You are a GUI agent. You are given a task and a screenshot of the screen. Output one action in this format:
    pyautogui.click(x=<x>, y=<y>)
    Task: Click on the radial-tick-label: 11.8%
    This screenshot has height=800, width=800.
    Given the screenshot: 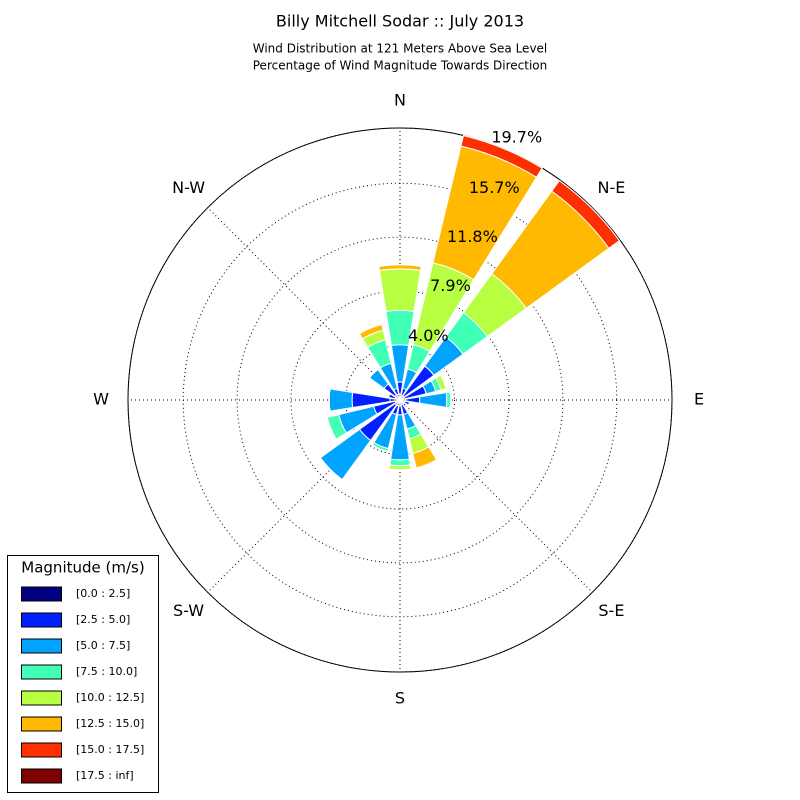 What is the action you would take?
    pyautogui.click(x=472, y=236)
    